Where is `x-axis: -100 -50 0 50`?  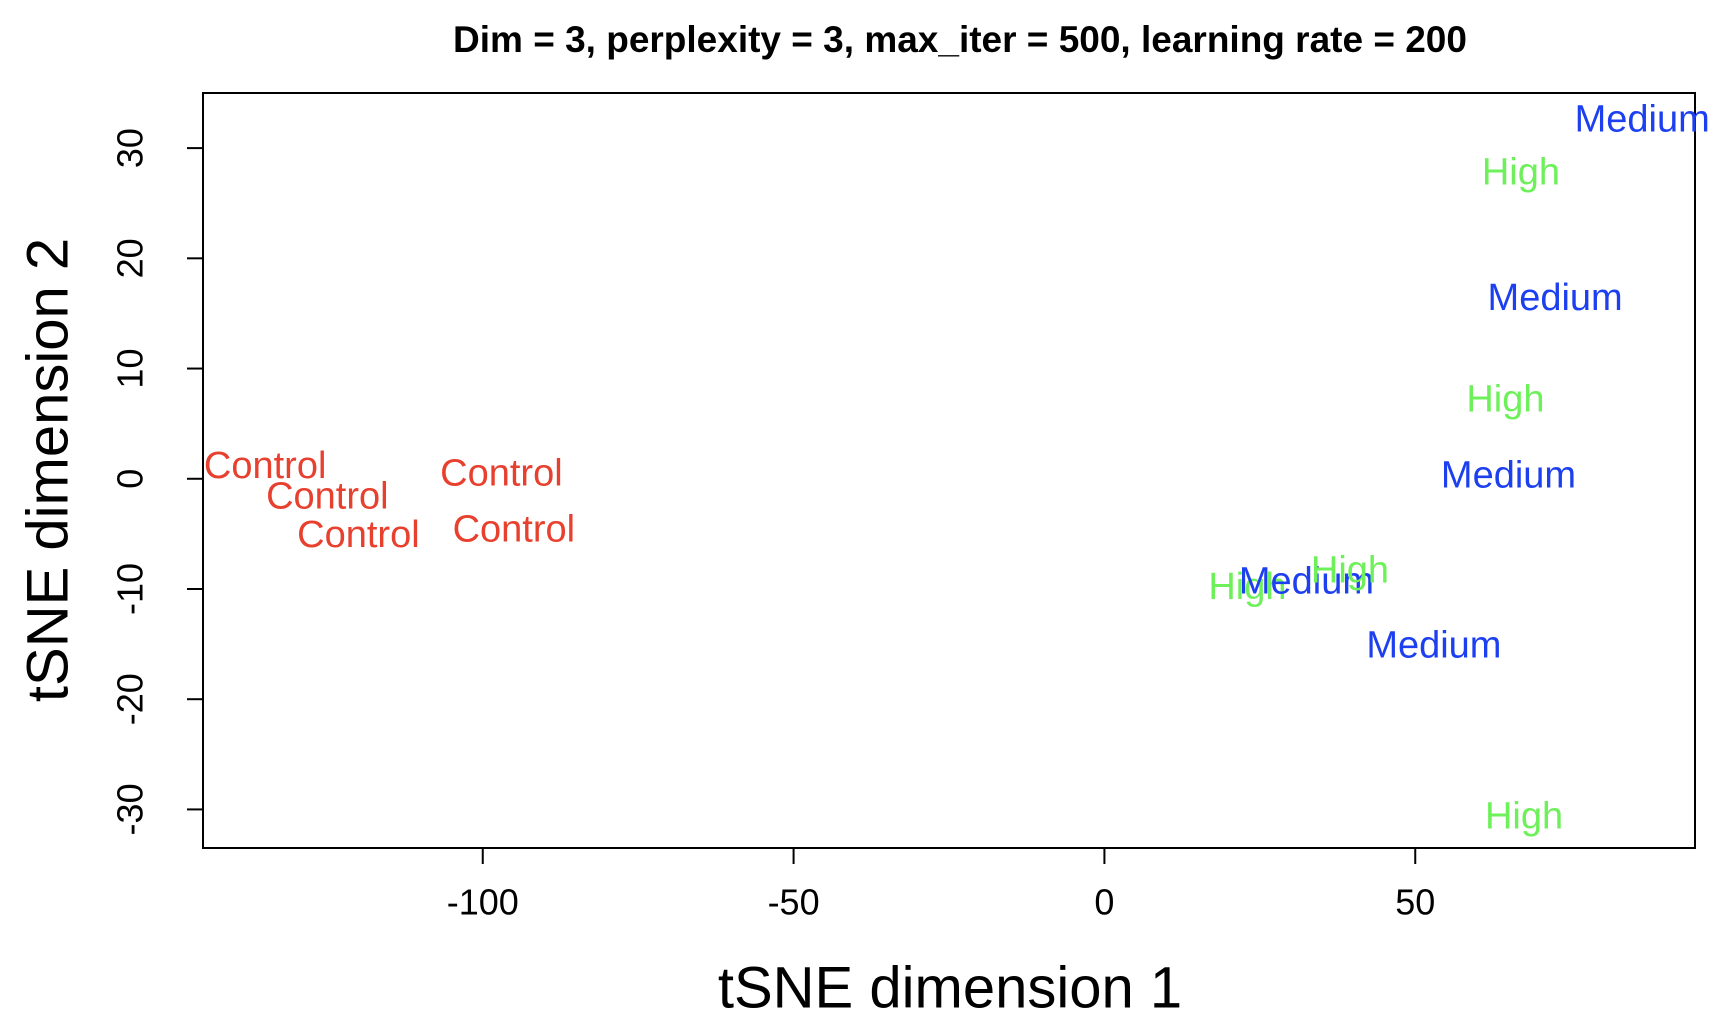
x-axis: -100 -50 0 50 is located at coordinates (941, 885).